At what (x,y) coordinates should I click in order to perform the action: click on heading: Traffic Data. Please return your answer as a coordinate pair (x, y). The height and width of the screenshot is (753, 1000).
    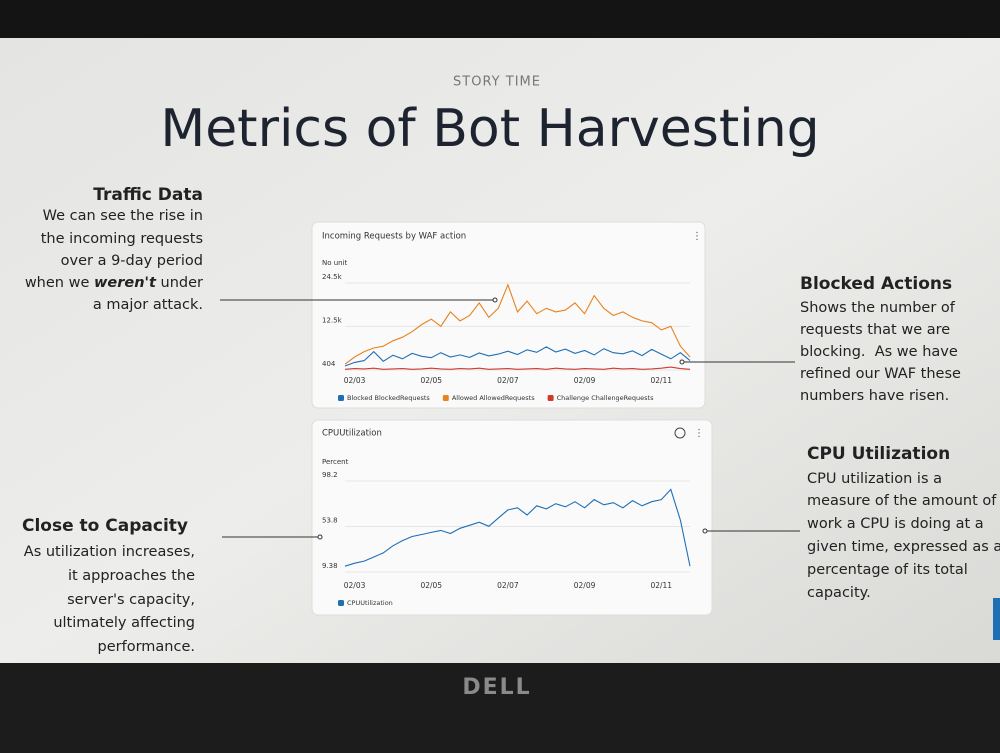
    Looking at the image, I should click on (148, 195).